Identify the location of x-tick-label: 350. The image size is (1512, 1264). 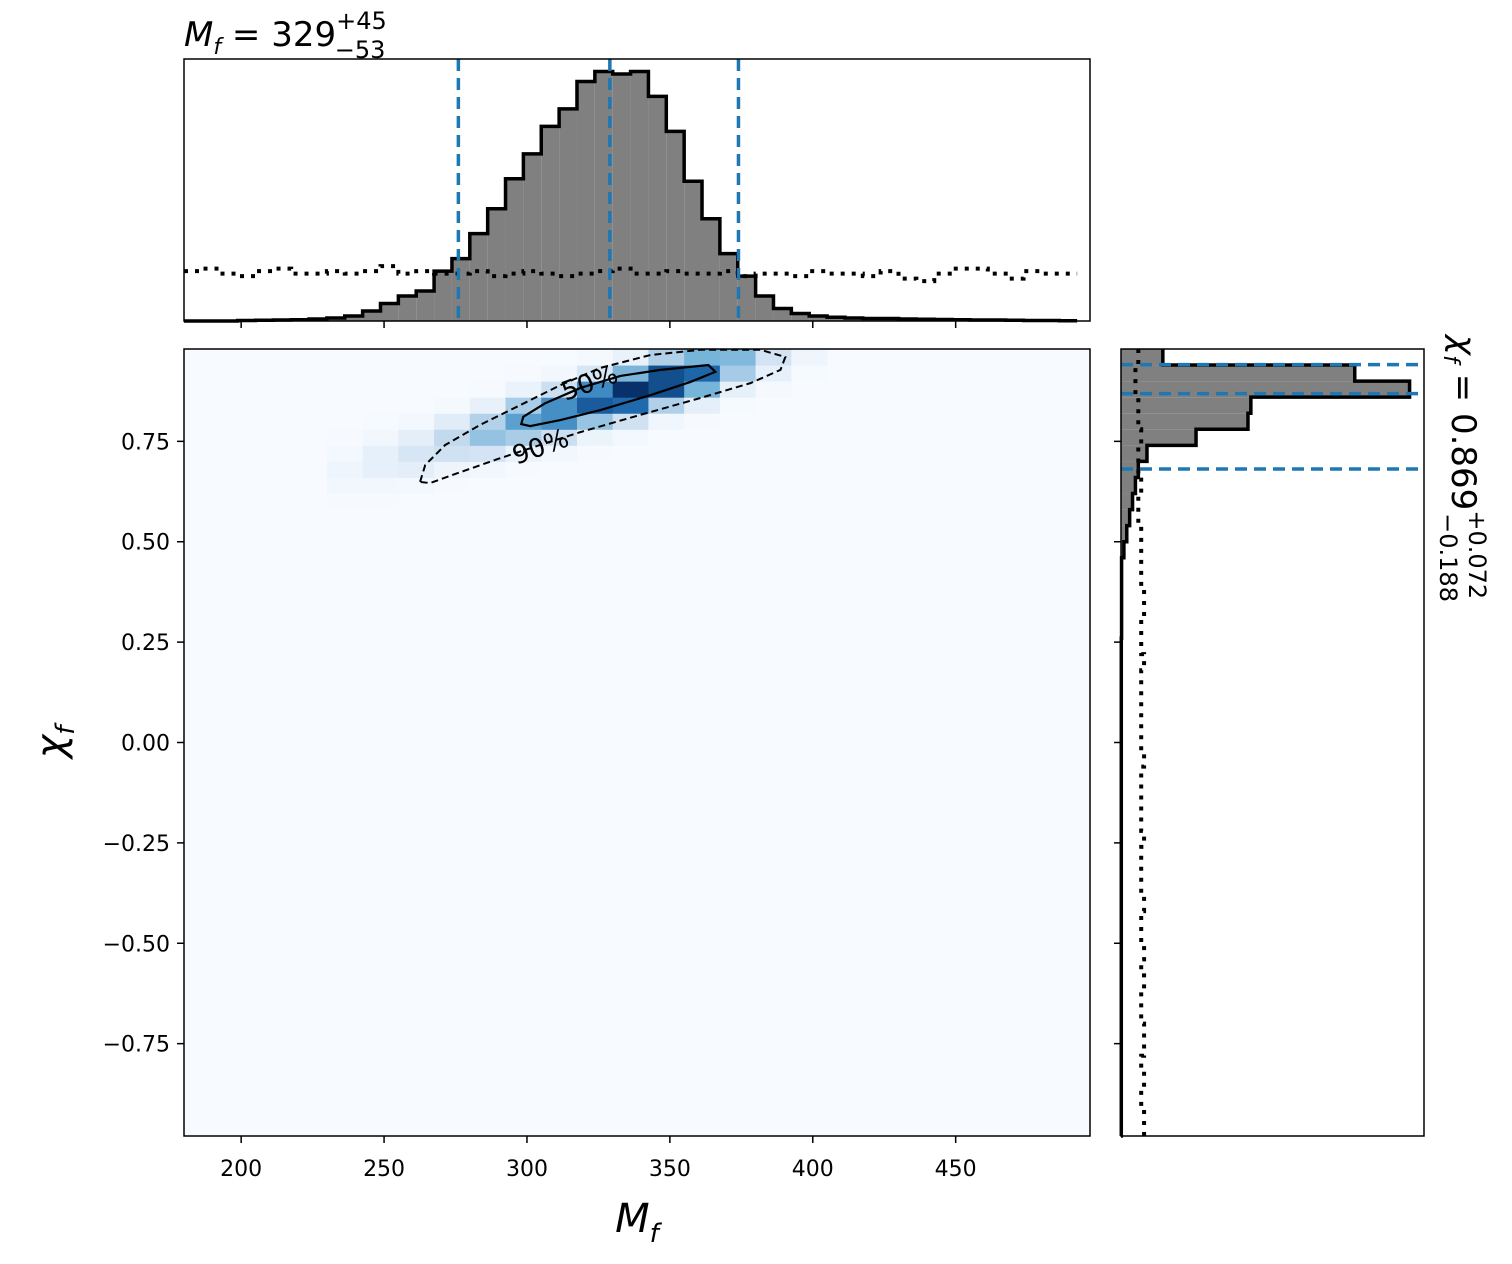
(670, 1169).